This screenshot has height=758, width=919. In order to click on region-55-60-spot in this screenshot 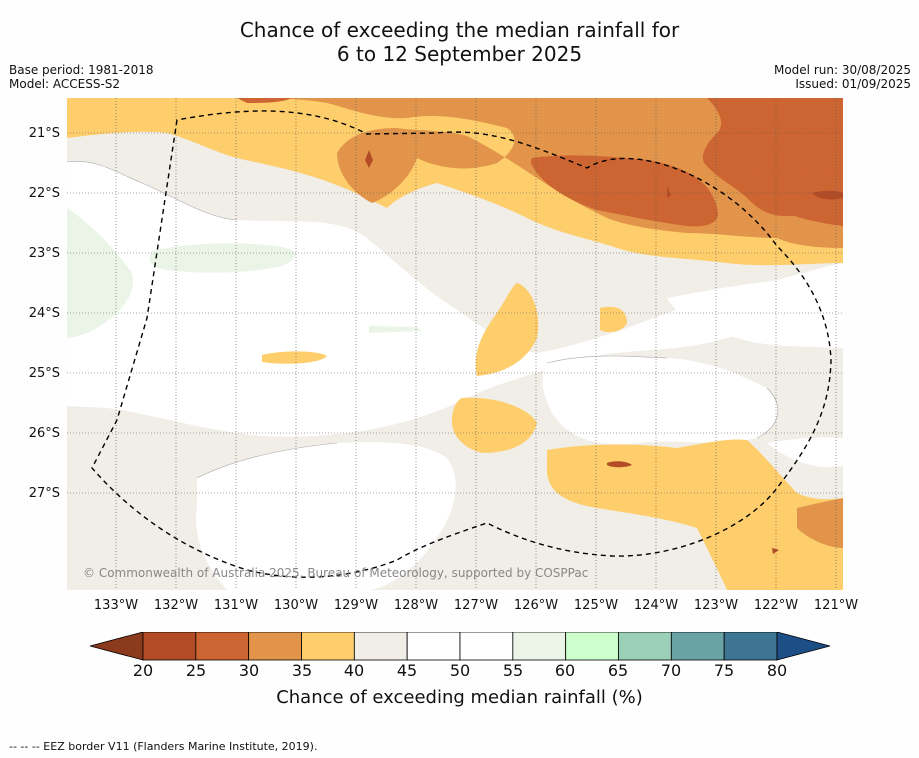, I will do `click(395, 329)`.